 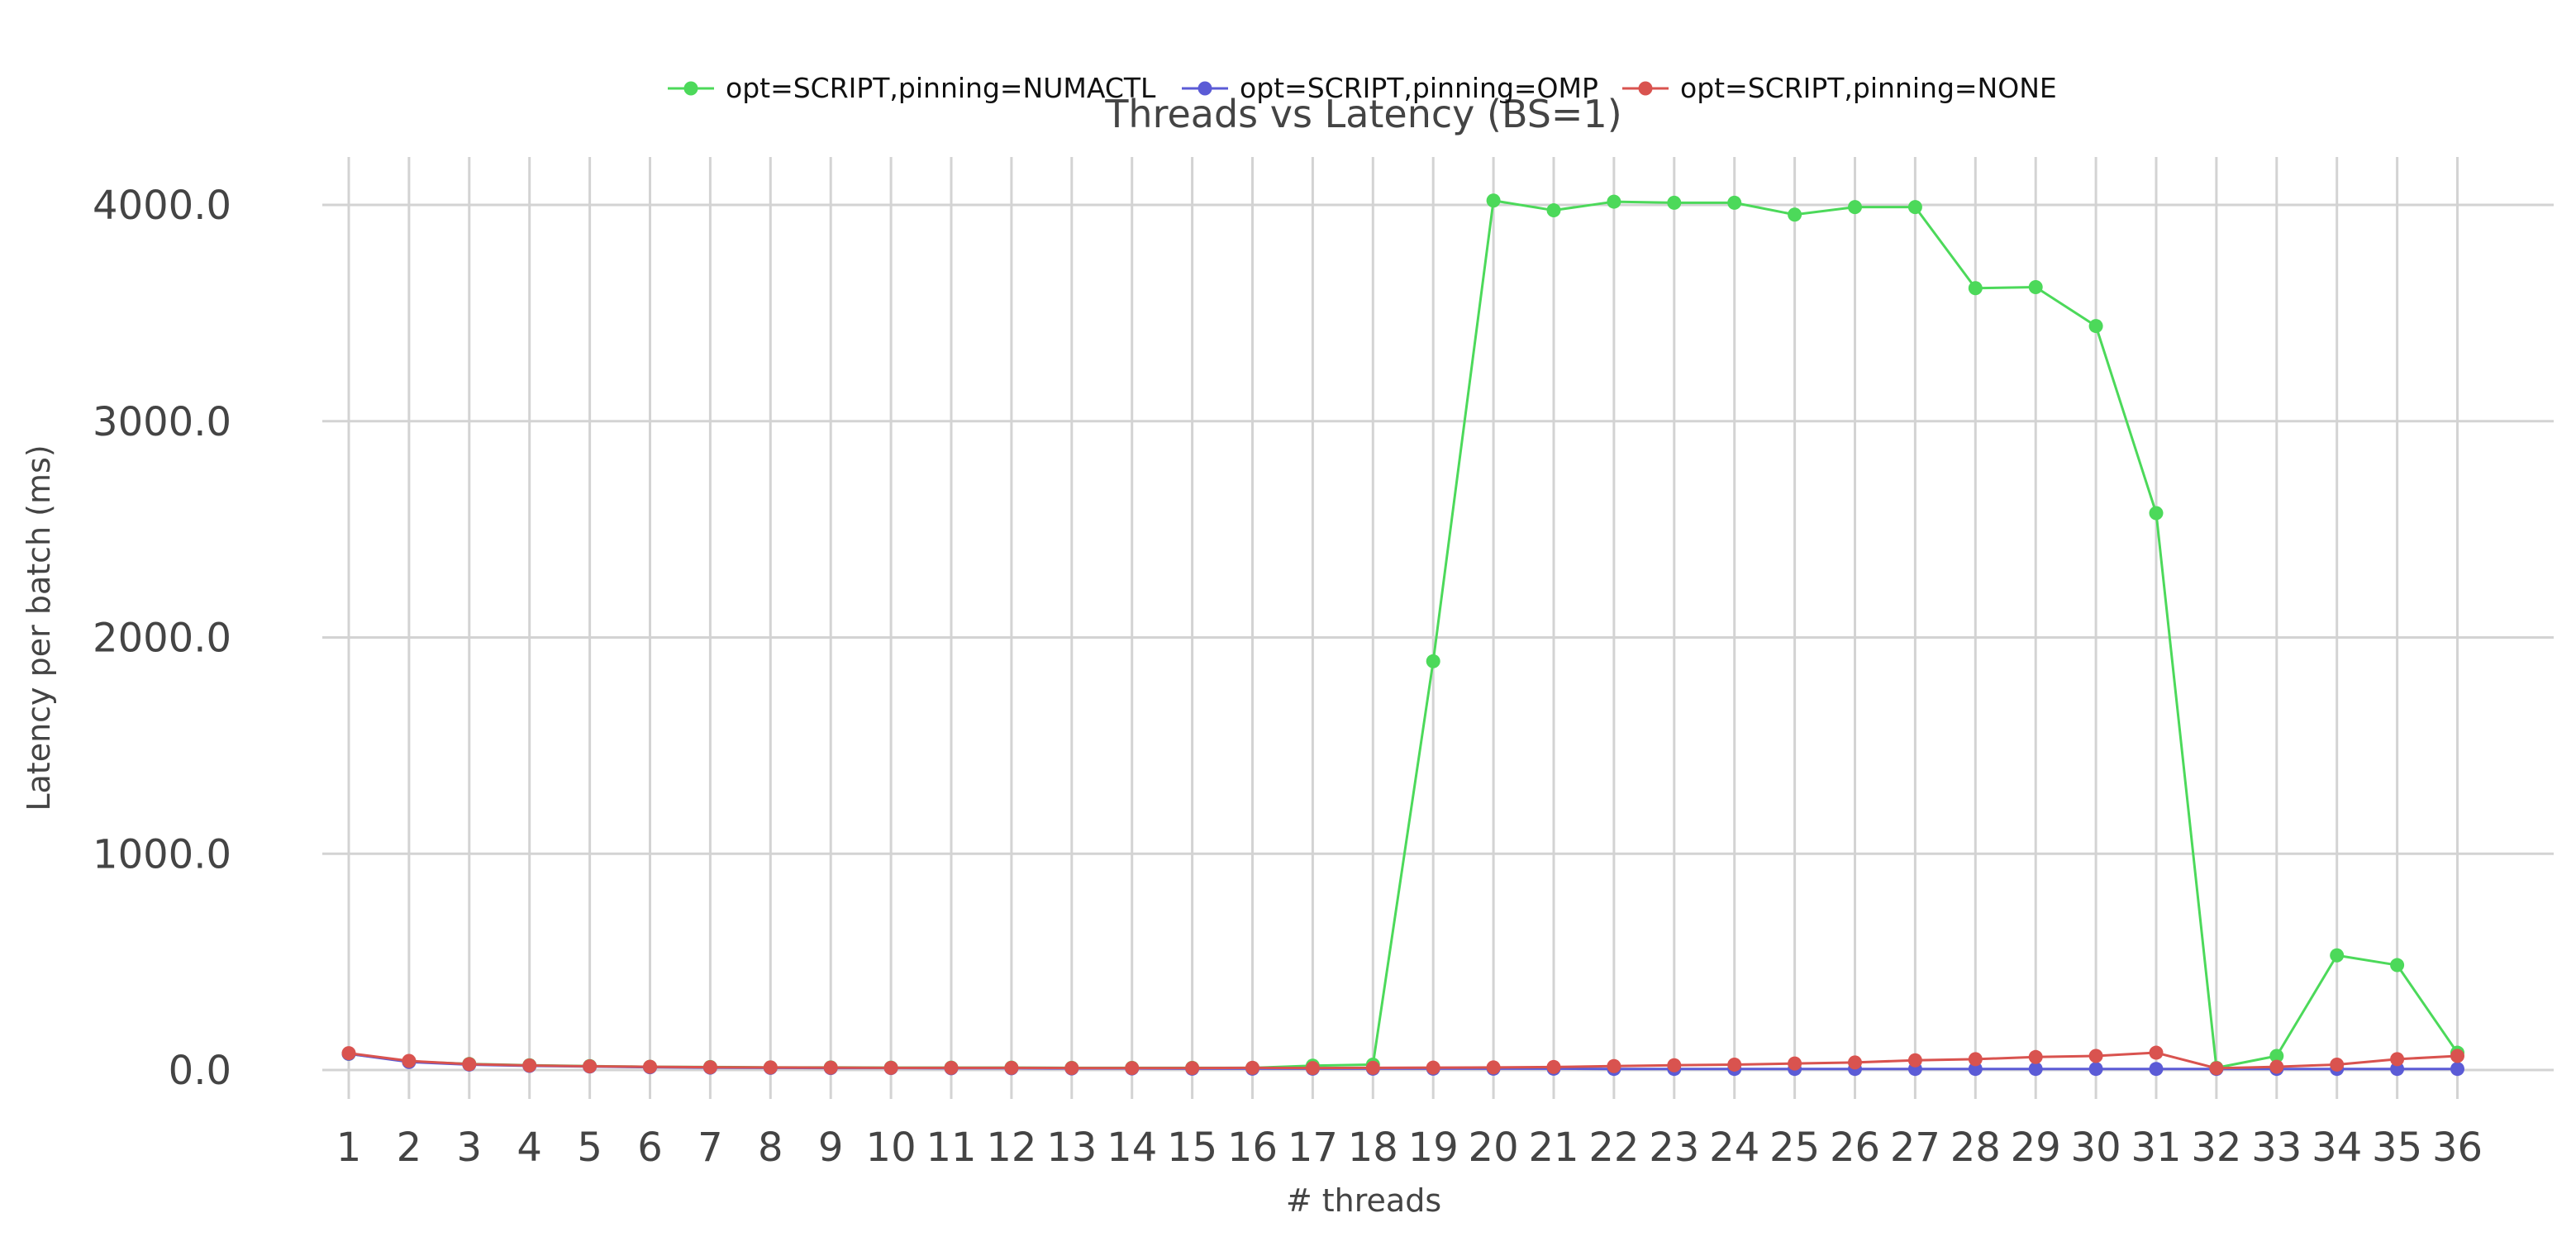 What do you see at coordinates (1553, 1148) in the screenshot?
I see `x-tick-label: 21` at bounding box center [1553, 1148].